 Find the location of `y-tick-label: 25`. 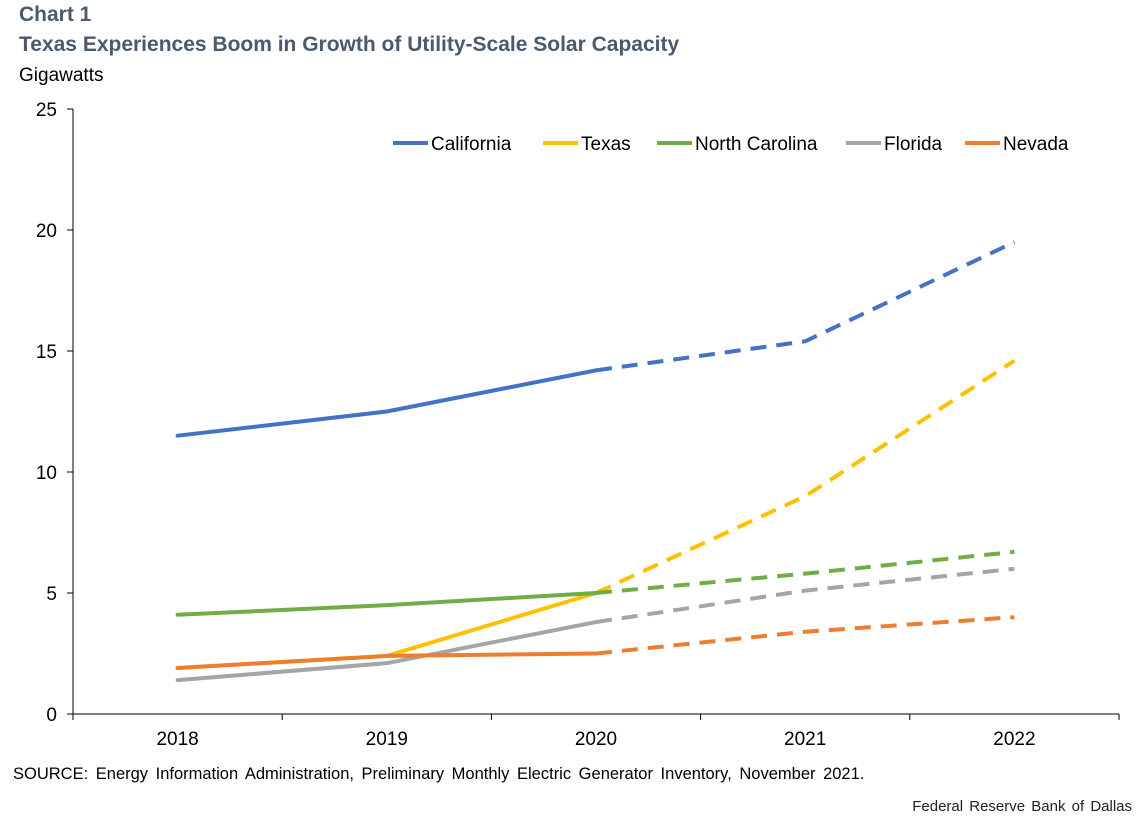

y-tick-label: 25 is located at coordinates (46, 110).